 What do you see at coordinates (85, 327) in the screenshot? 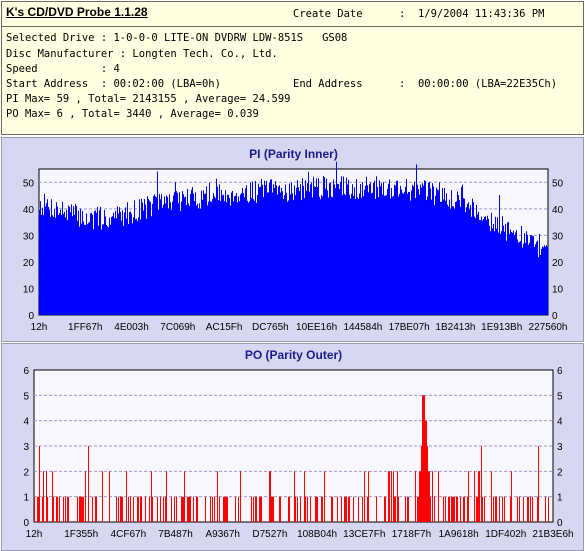
I see `x-tick-label: 1FF67h` at bounding box center [85, 327].